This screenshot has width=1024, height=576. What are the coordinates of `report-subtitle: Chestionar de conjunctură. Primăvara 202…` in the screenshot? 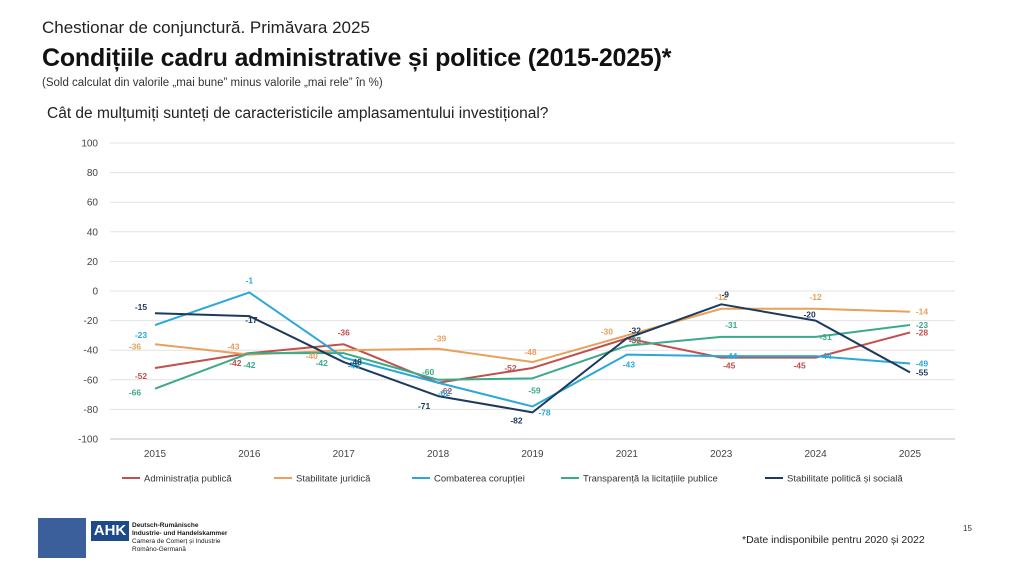 It's located at (206, 27).